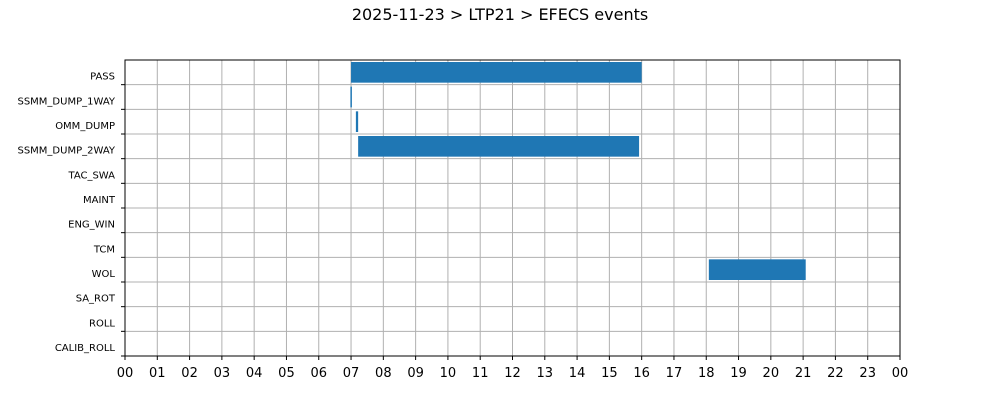 The width and height of the screenshot is (1000, 404). What do you see at coordinates (99, 200) in the screenshot?
I see `y-tick-label: MAINT` at bounding box center [99, 200].